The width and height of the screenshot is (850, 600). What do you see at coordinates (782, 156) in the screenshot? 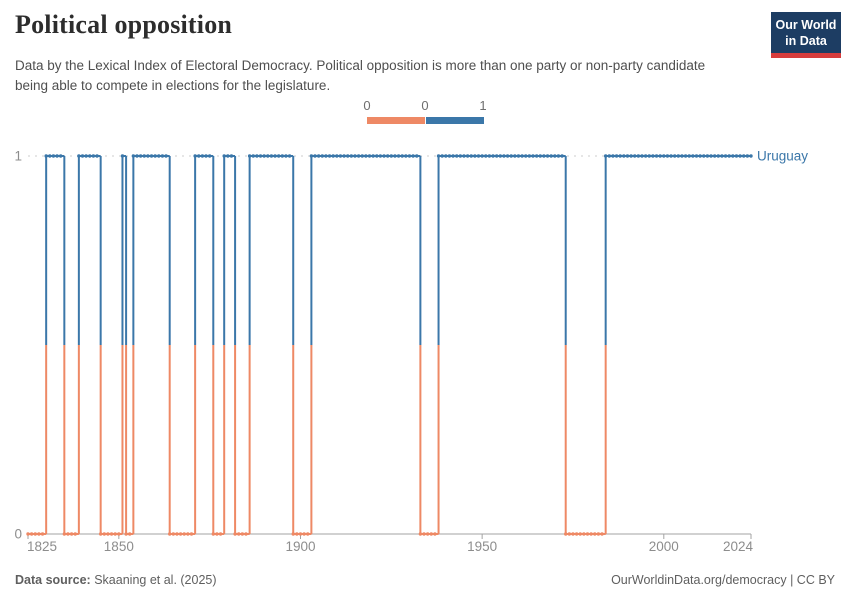
I see `entity-label-uruguay: Uruguay` at bounding box center [782, 156].